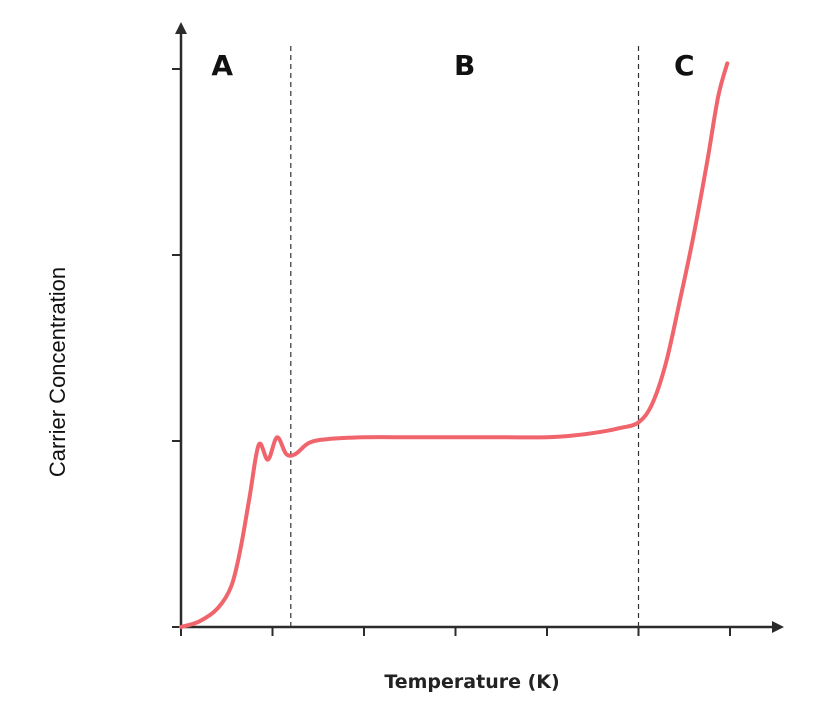 The width and height of the screenshot is (834, 721). Describe the element at coordinates (452, 65) in the screenshot. I see `region-labels: A B C` at that location.